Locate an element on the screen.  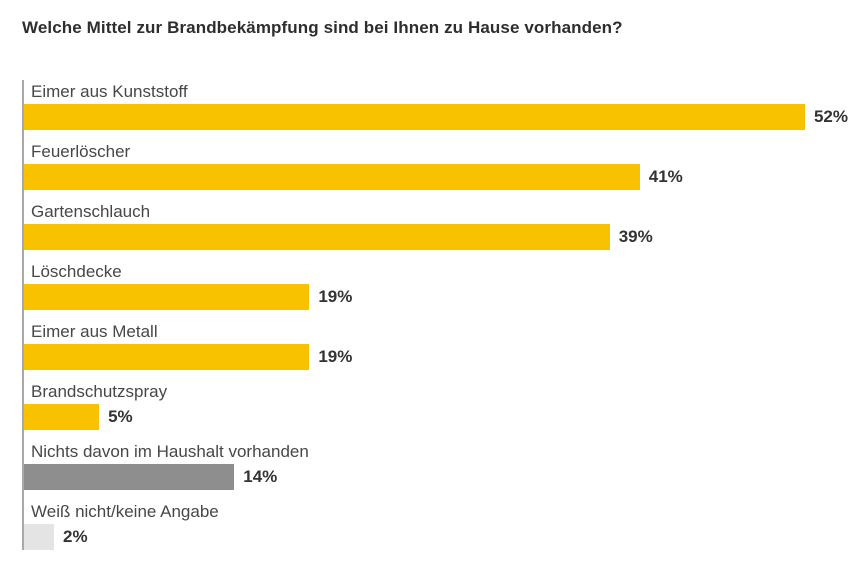
bar-line: 14% is located at coordinates (437, 477).